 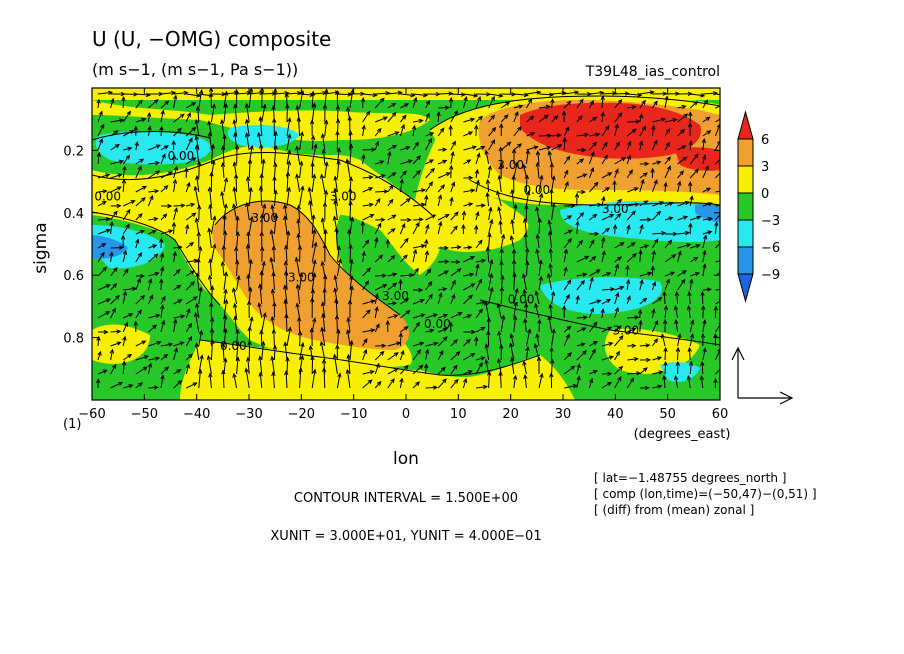 What do you see at coordinates (765, 140) in the screenshot?
I see `colorbar-label: 6` at bounding box center [765, 140].